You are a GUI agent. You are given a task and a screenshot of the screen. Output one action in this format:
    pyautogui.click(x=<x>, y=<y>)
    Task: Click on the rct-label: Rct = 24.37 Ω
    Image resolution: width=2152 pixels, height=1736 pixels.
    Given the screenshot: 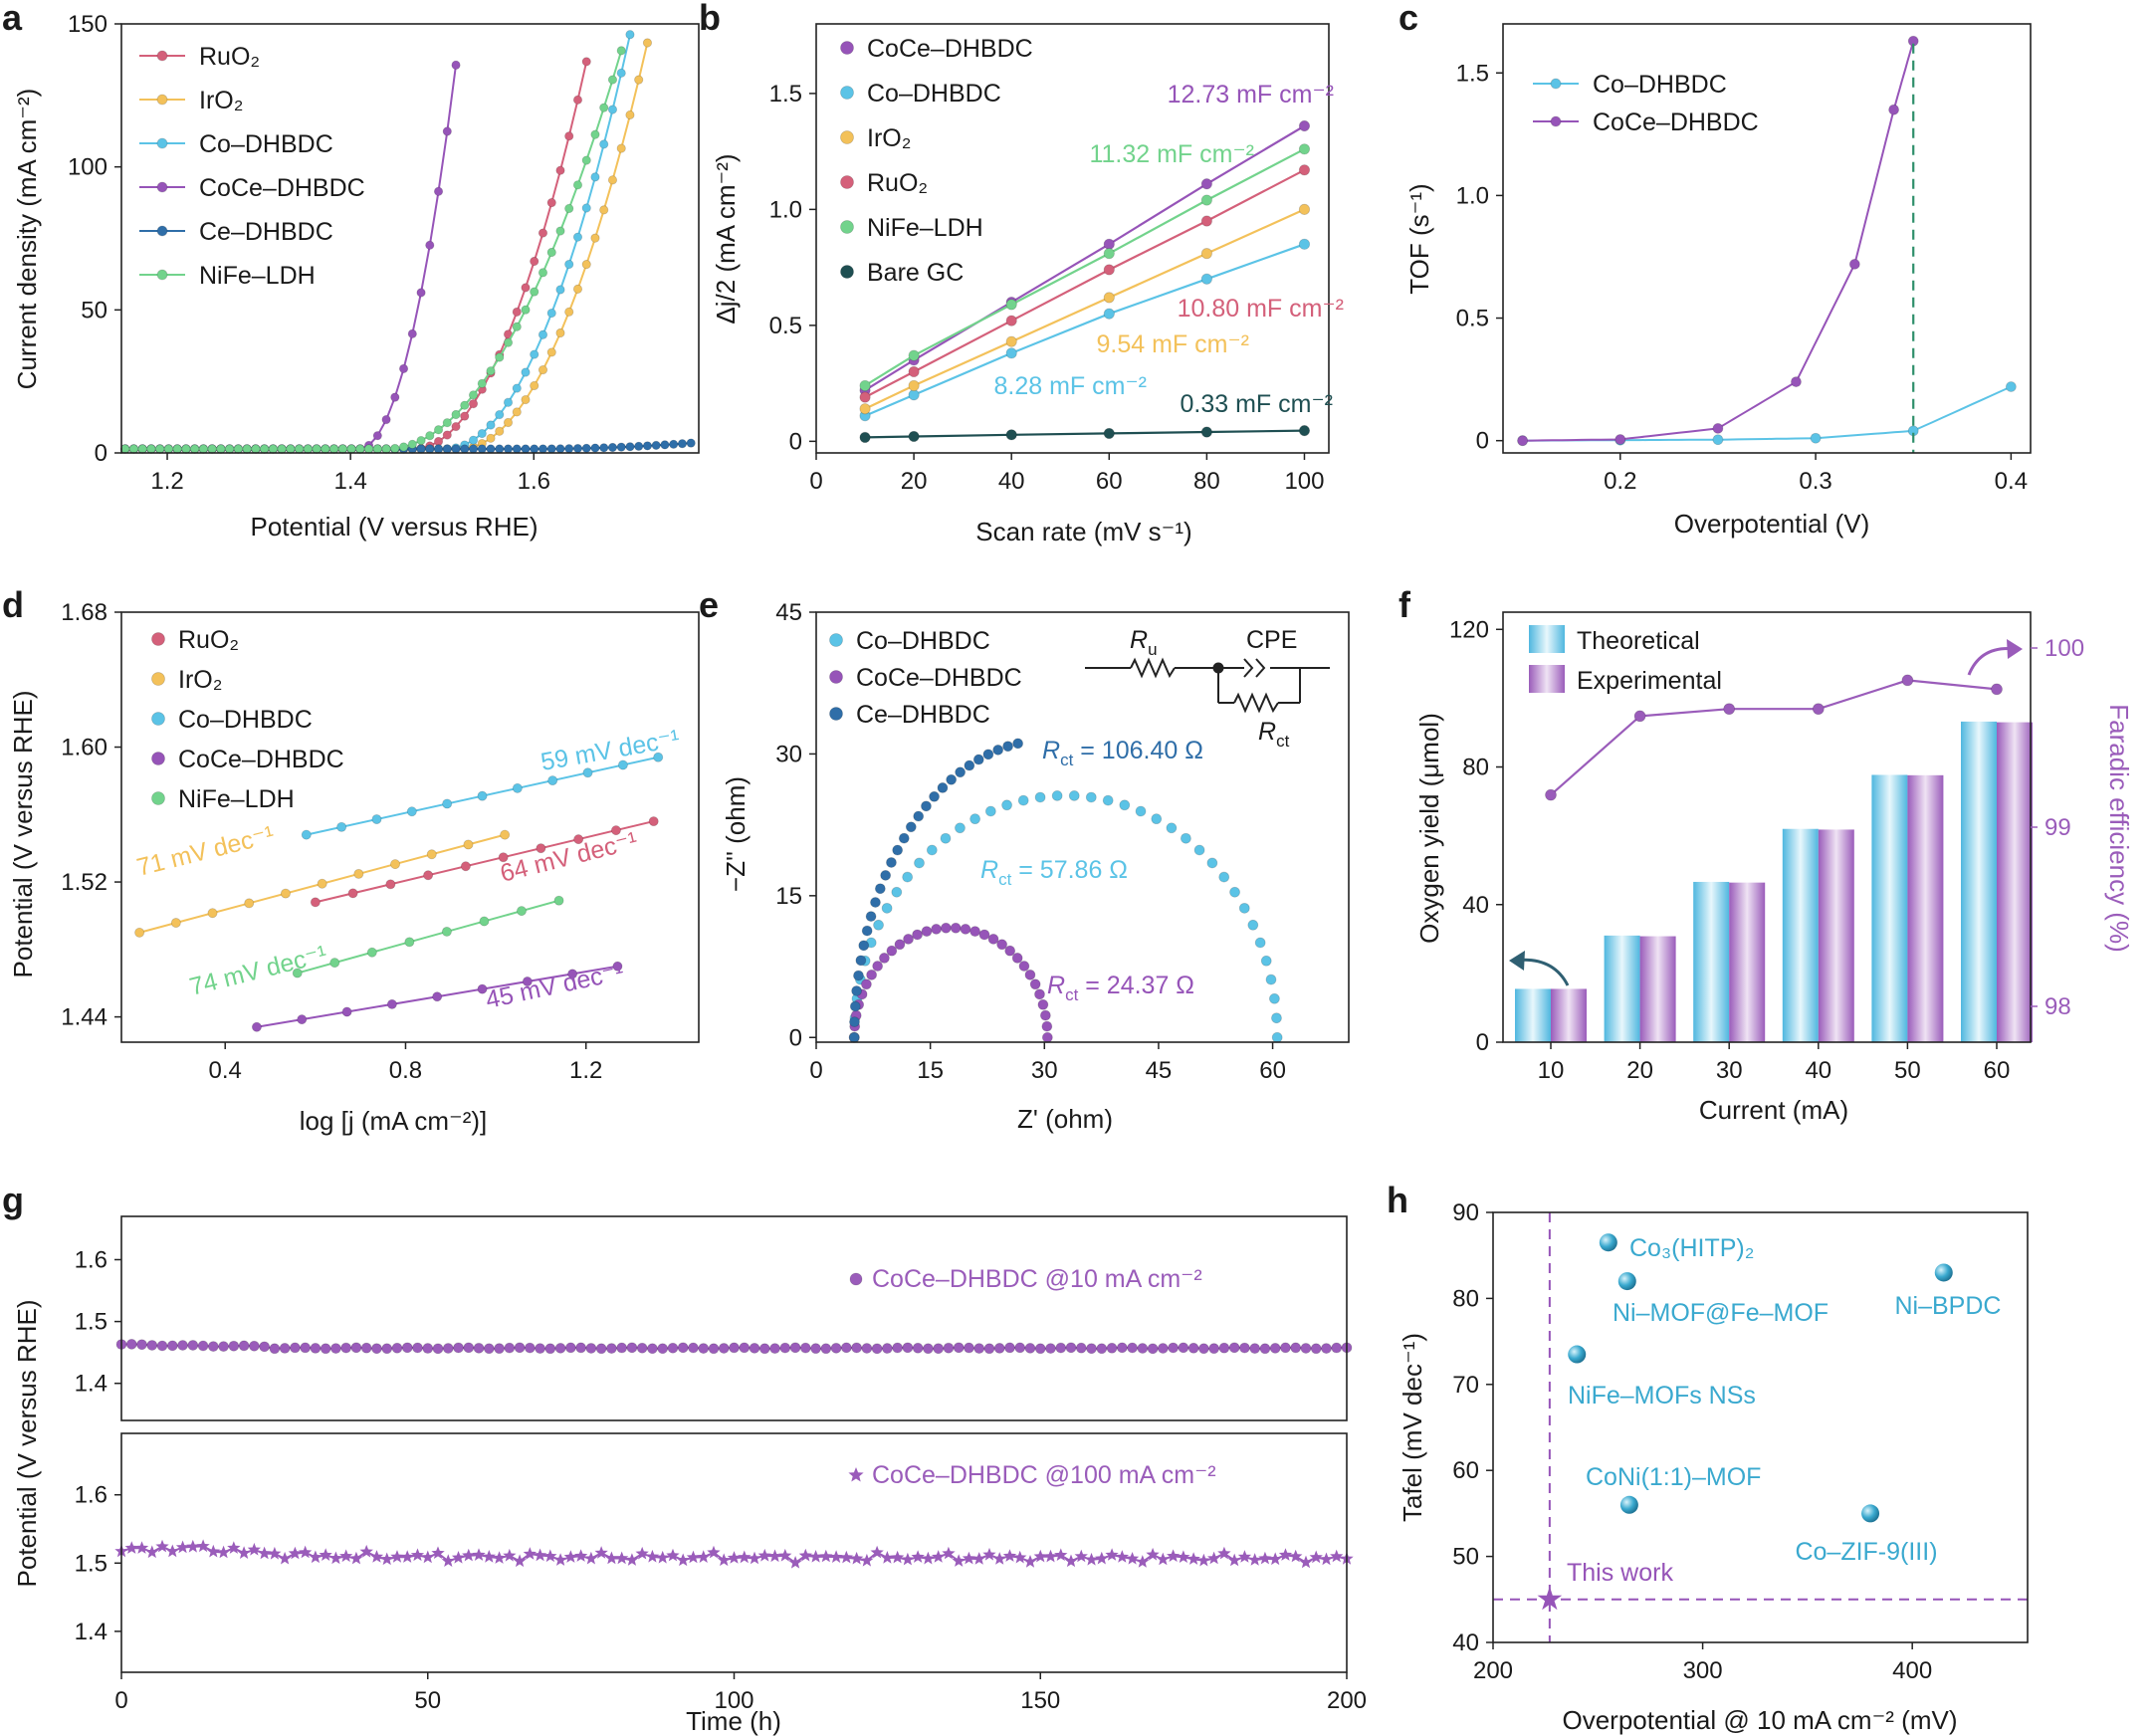 What is the action you would take?
    pyautogui.click(x=1121, y=988)
    